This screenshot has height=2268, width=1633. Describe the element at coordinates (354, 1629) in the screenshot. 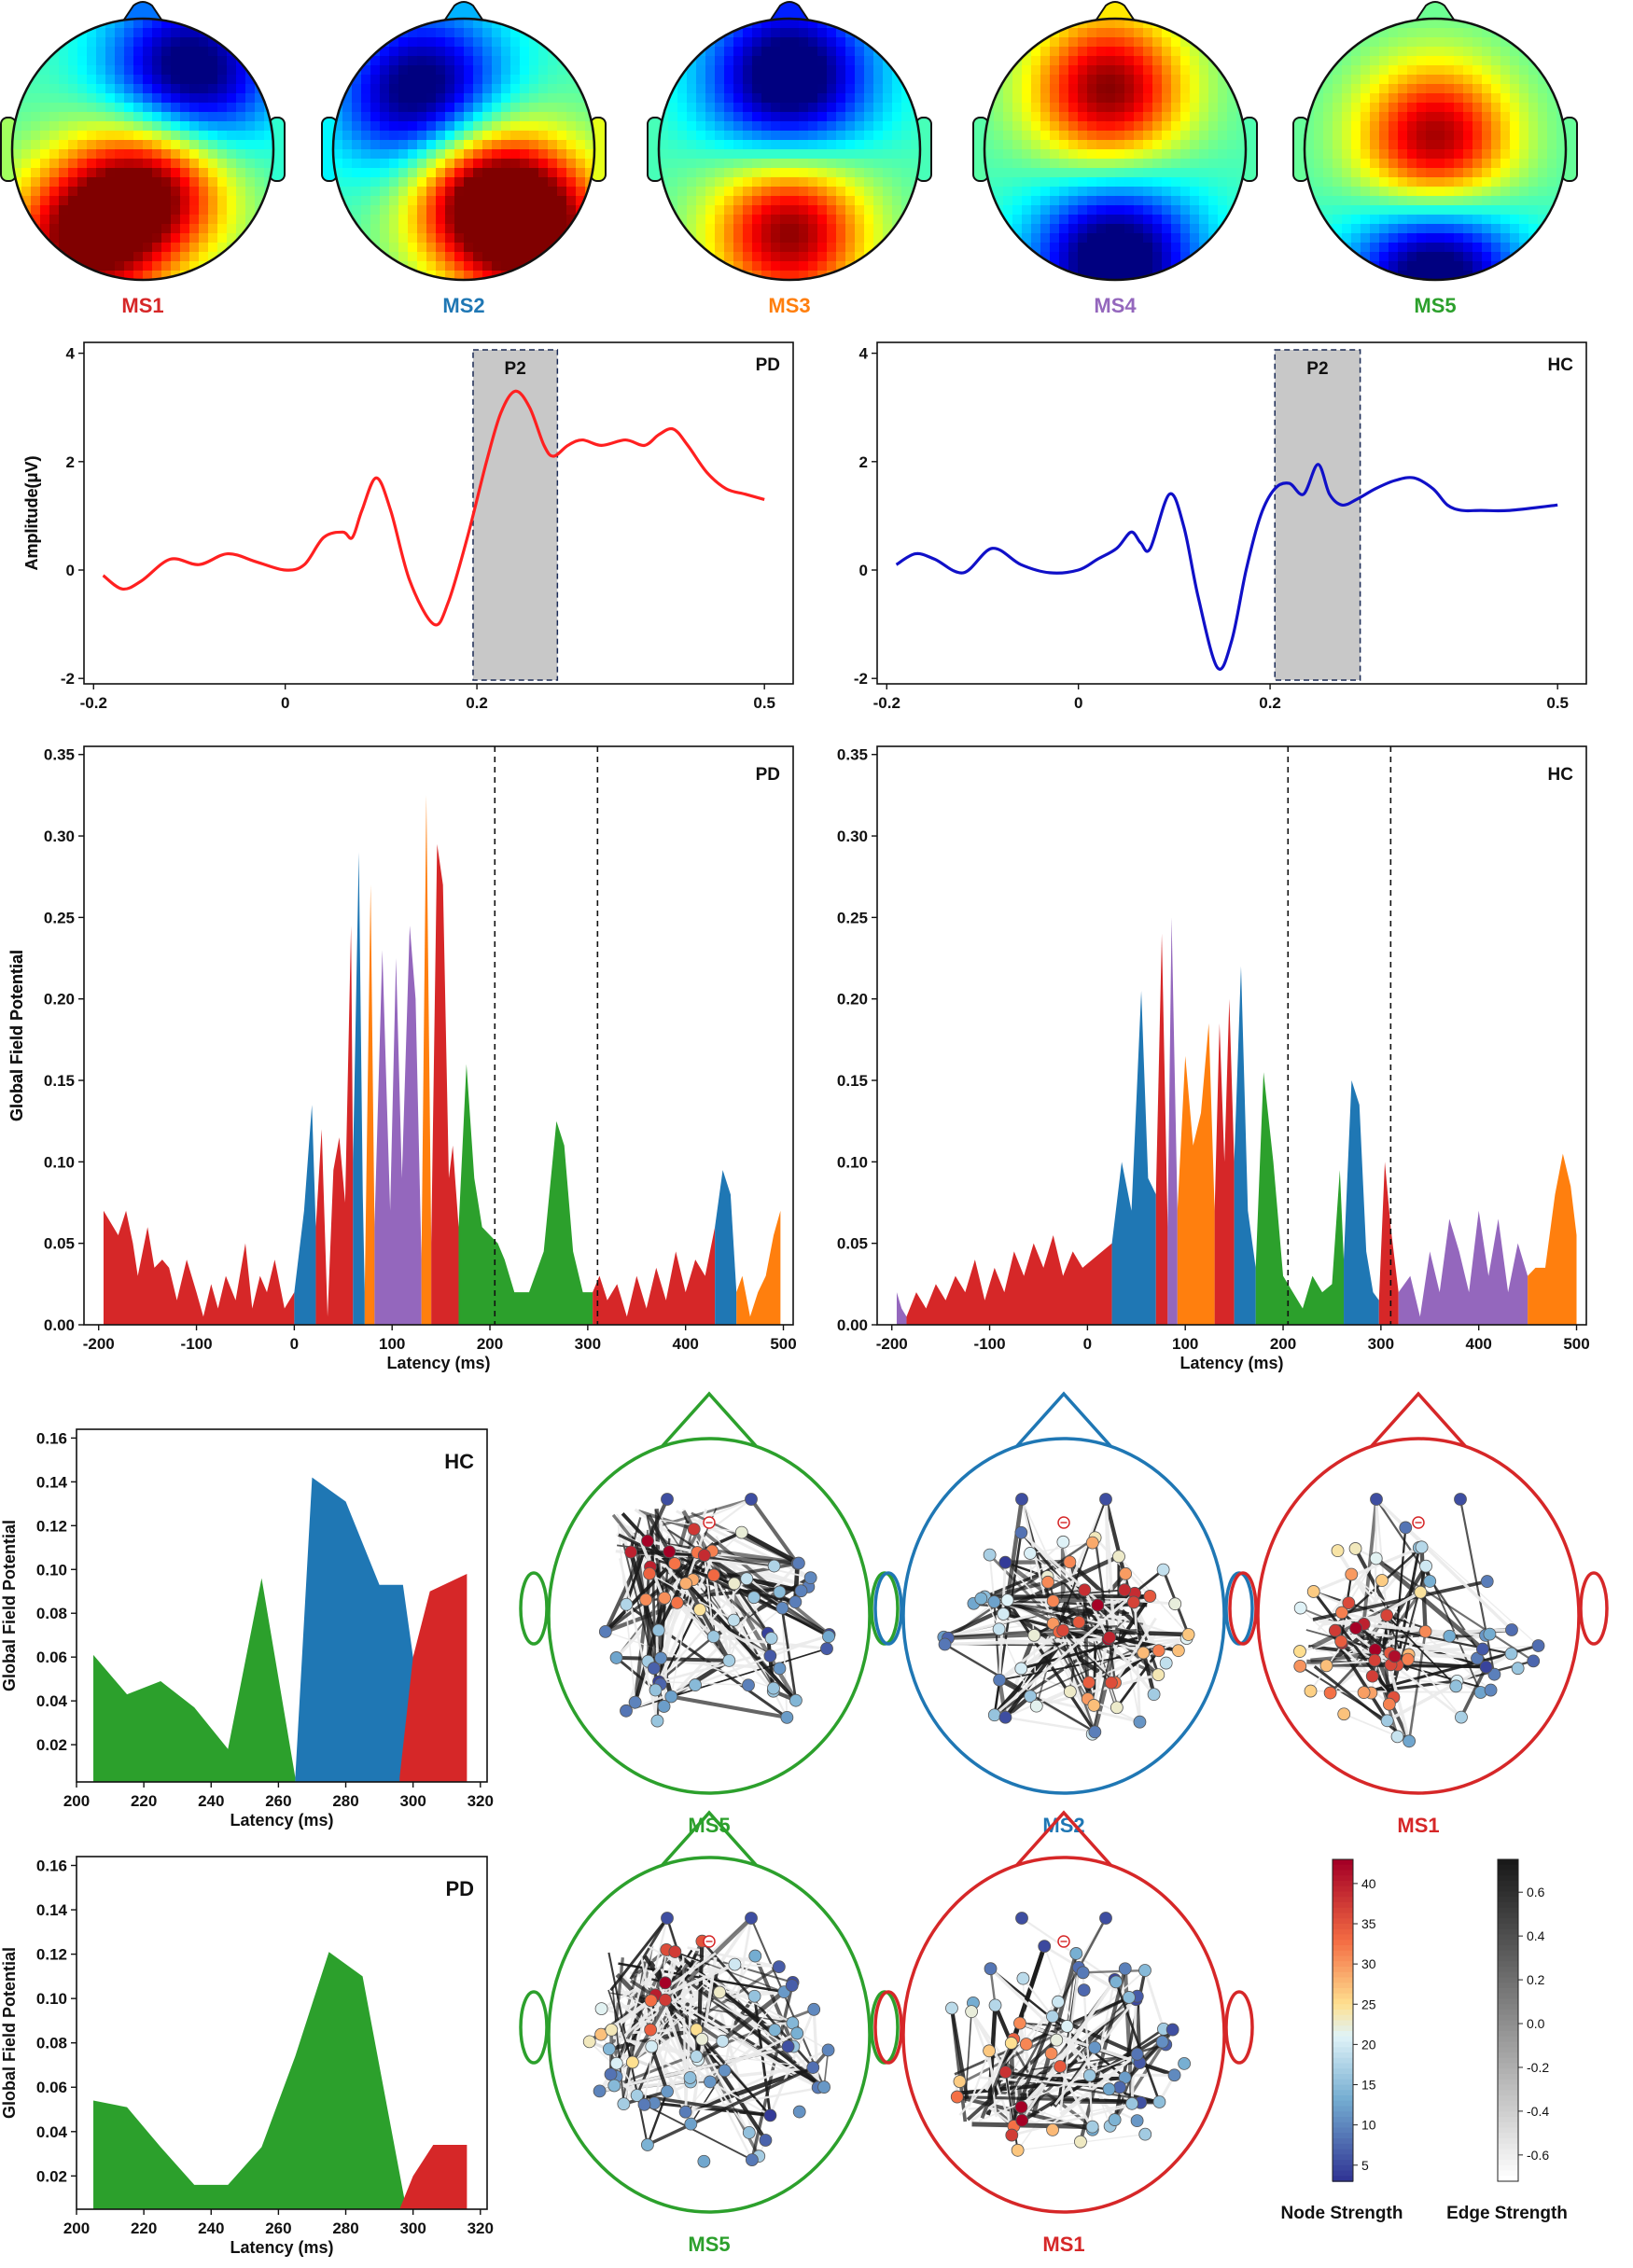

I see `gfp-segment-ms2` at that location.